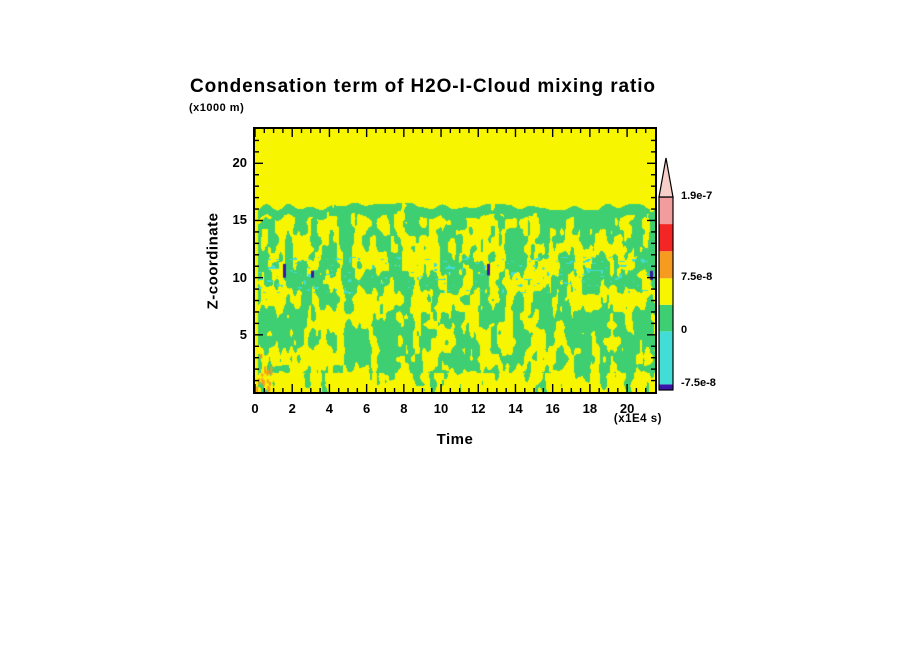  What do you see at coordinates (239, 277) in the screenshot?
I see `y-tick-label: 10` at bounding box center [239, 277].